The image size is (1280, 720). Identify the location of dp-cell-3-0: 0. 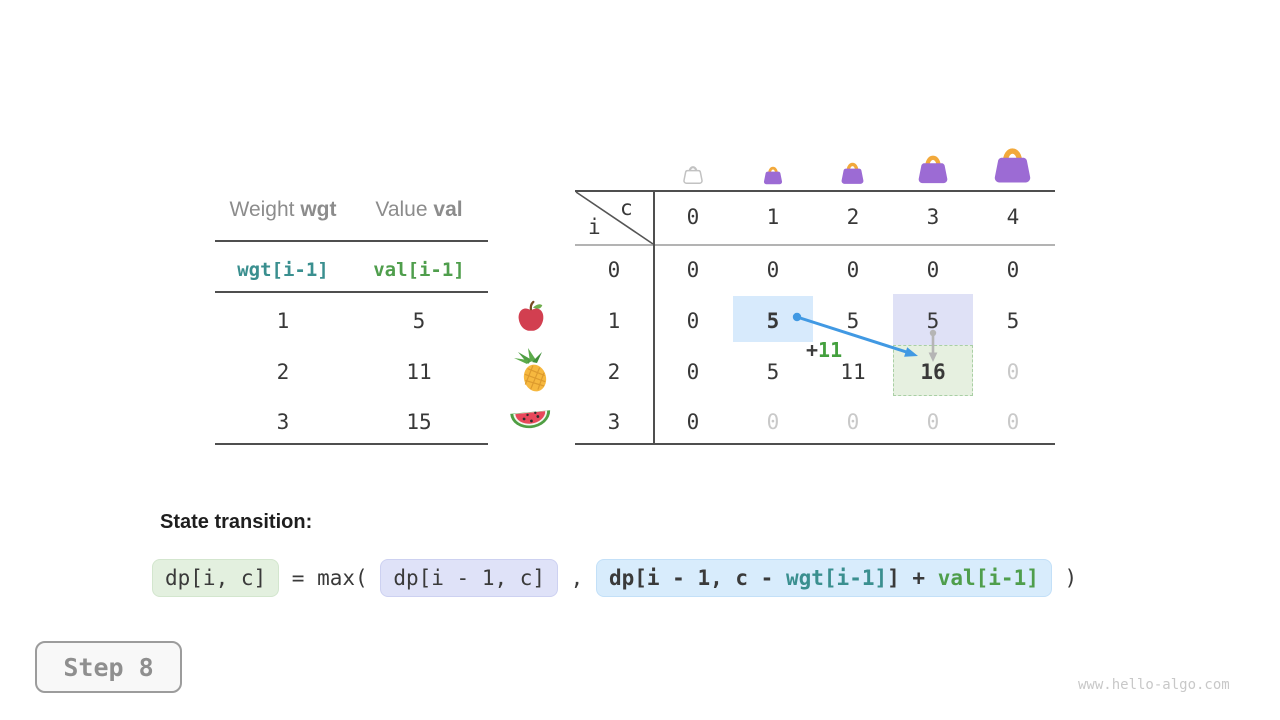
(693, 422).